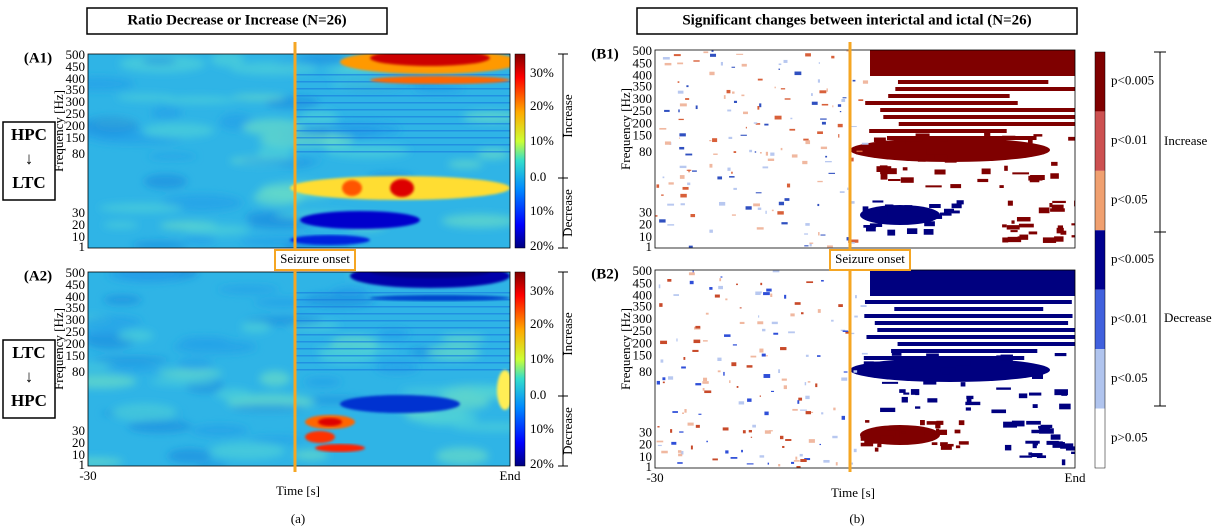 This screenshot has height=531, width=1225. I want to click on colorbar-label: p>0.05, so click(1129, 436).